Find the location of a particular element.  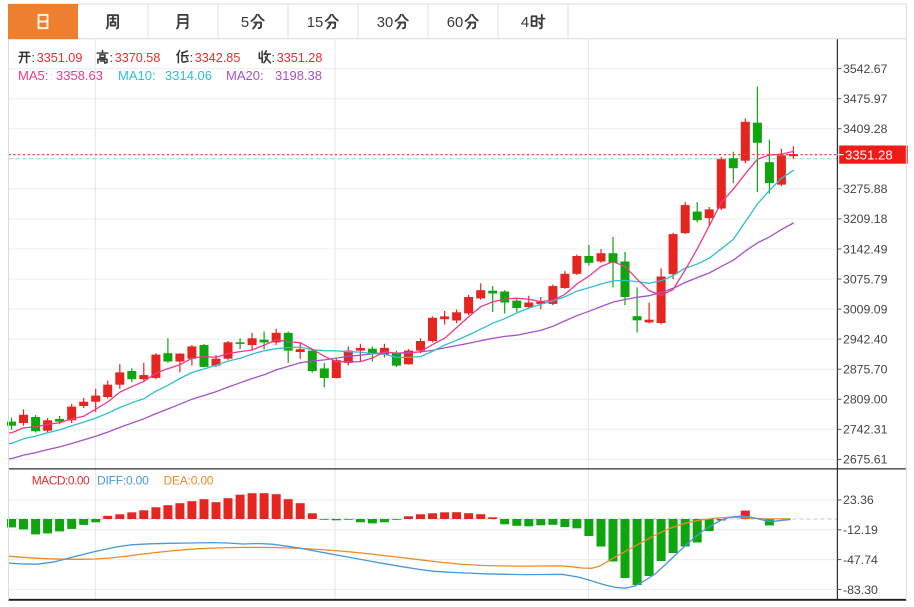

svg-text: 2742.31 is located at coordinates (865, 430).